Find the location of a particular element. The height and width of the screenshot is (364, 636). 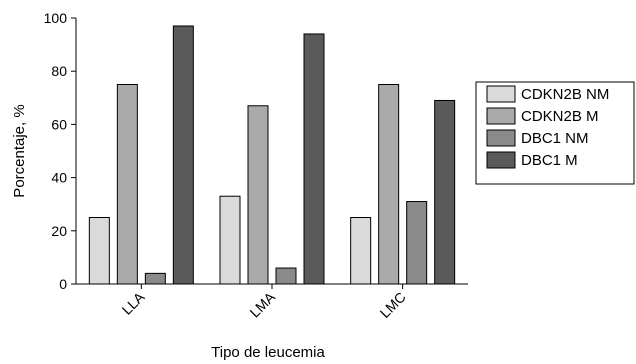

bar-lma-dbc1-nm is located at coordinates (286, 276).